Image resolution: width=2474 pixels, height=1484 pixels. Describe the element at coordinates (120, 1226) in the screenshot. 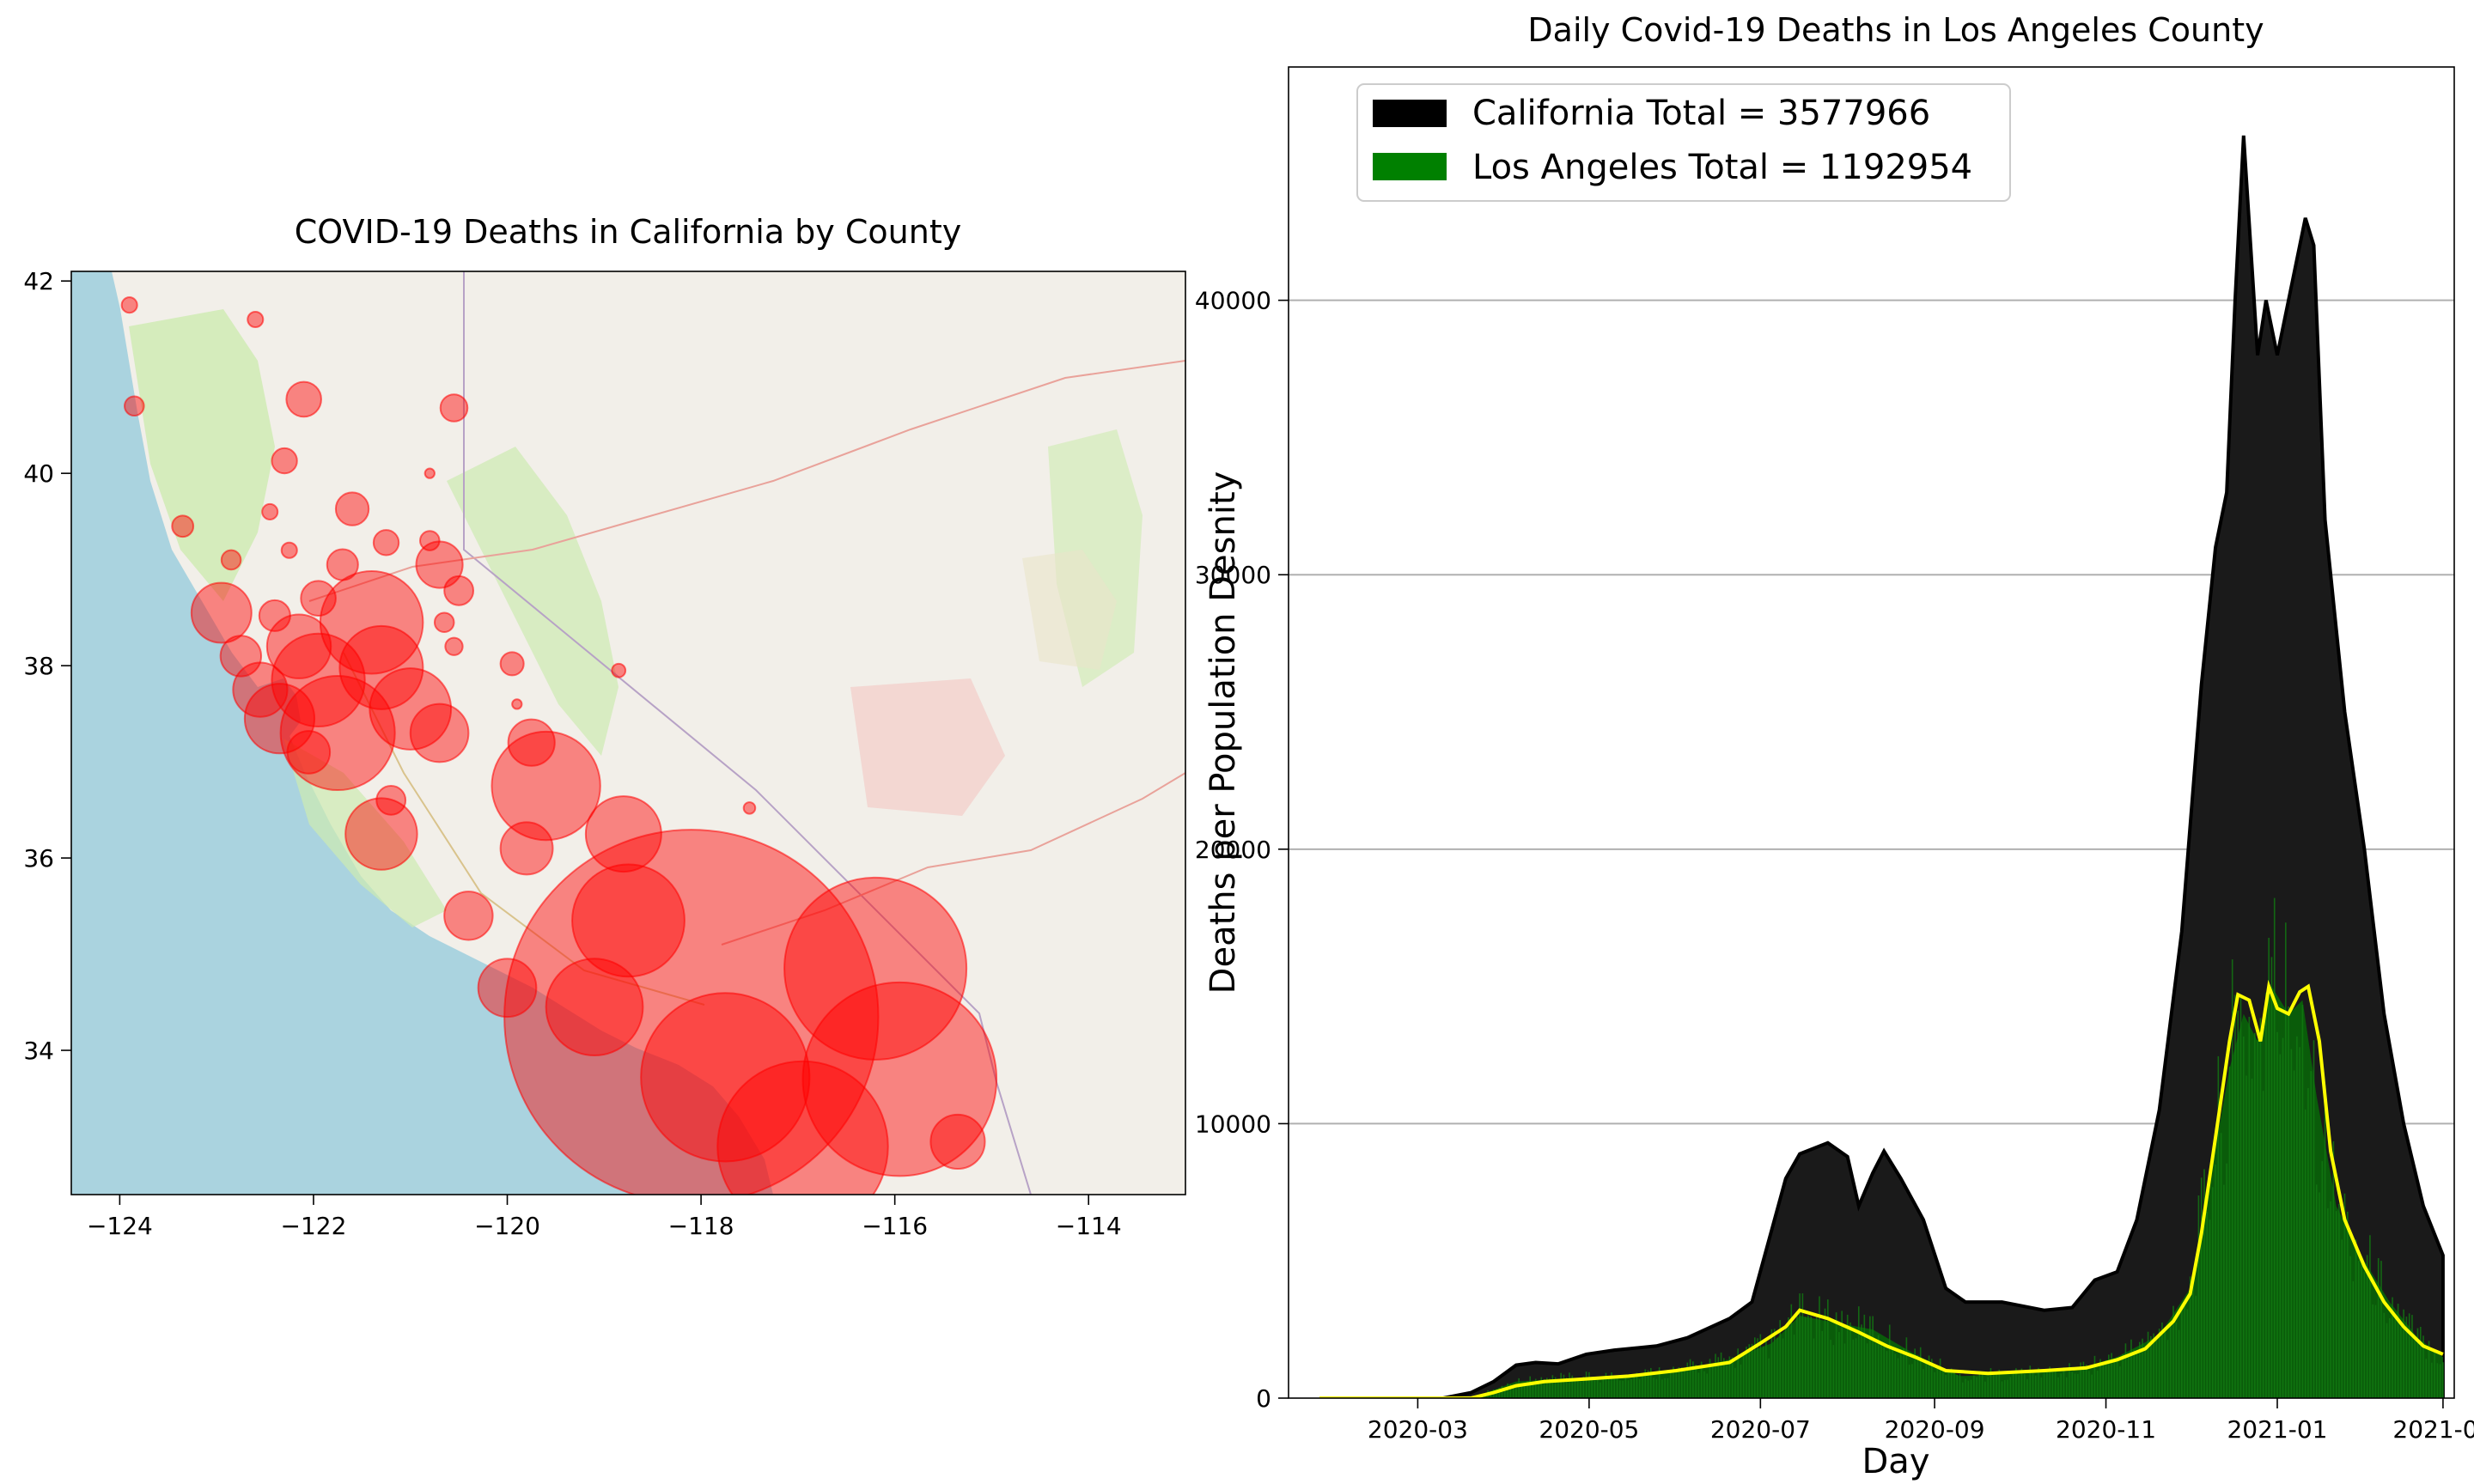

I see `x-tick-label: −124` at that location.